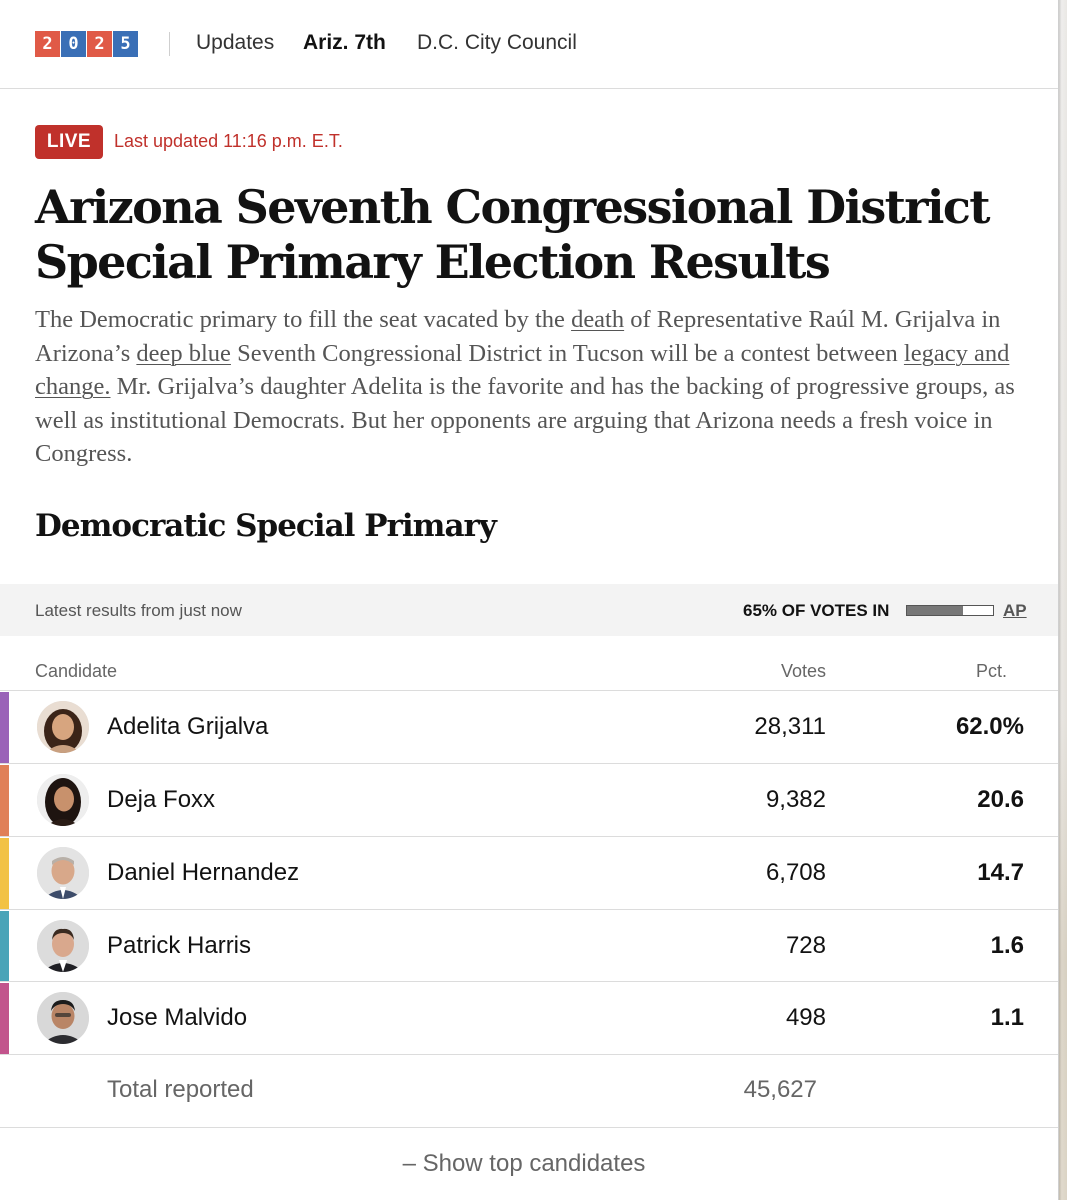  Describe the element at coordinates (183, 353) in the screenshot. I see `dek-link: deep blue` at that location.